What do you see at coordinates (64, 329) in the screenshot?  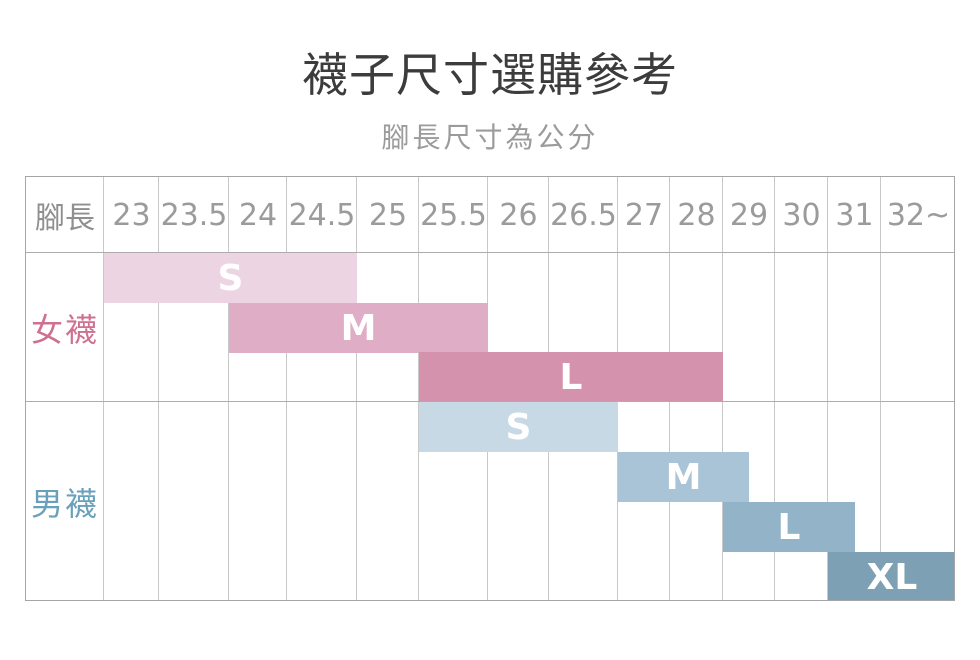 I see `row-label-women: 女襪` at bounding box center [64, 329].